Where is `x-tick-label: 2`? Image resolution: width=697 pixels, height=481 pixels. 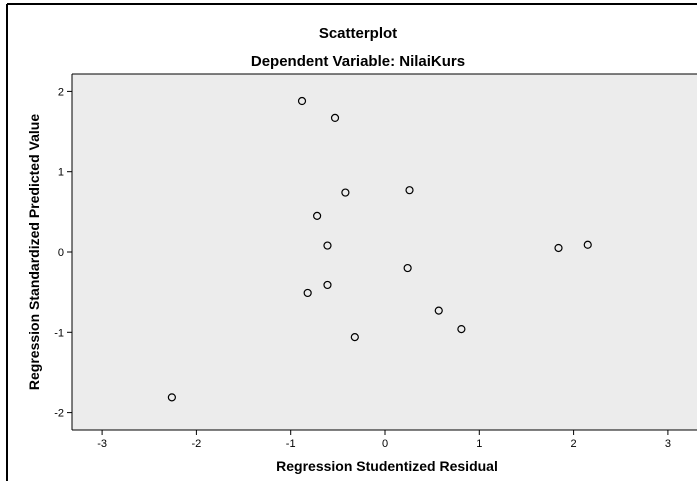
x-tick-label: 2 is located at coordinates (574, 444).